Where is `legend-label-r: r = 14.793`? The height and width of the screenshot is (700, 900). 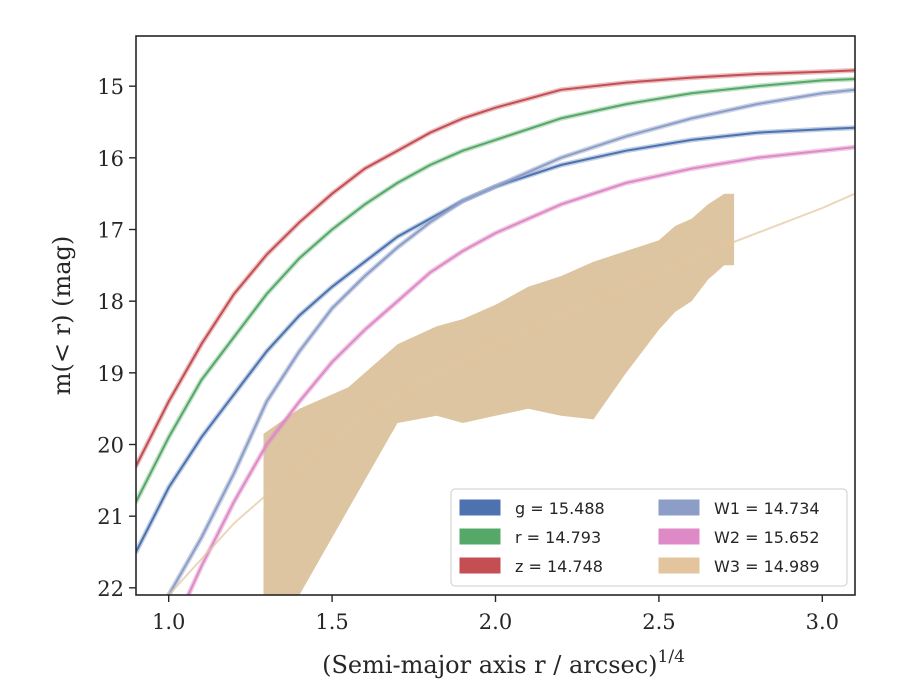 legend-label-r: r = 14.793 is located at coordinates (558, 537).